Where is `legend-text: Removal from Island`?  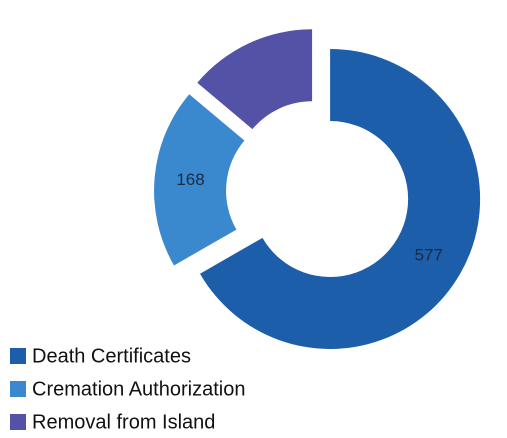
legend-text: Removal from Island is located at coordinates (123, 422).